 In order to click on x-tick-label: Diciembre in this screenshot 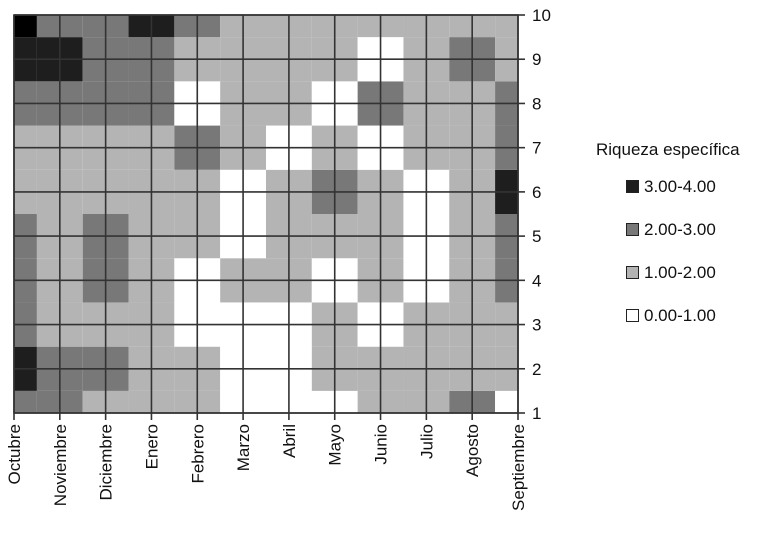, I will do `click(106, 462)`.